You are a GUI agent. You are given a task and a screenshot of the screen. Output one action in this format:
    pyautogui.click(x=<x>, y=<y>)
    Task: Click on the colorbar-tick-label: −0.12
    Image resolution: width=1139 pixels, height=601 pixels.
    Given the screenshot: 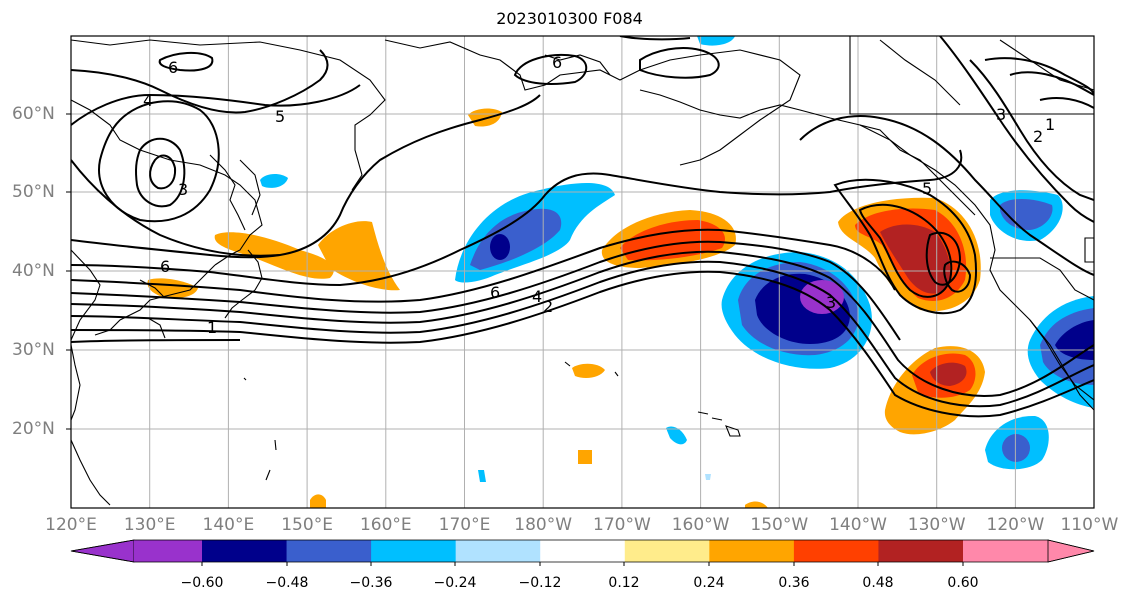 What is the action you would take?
    pyautogui.click(x=540, y=583)
    